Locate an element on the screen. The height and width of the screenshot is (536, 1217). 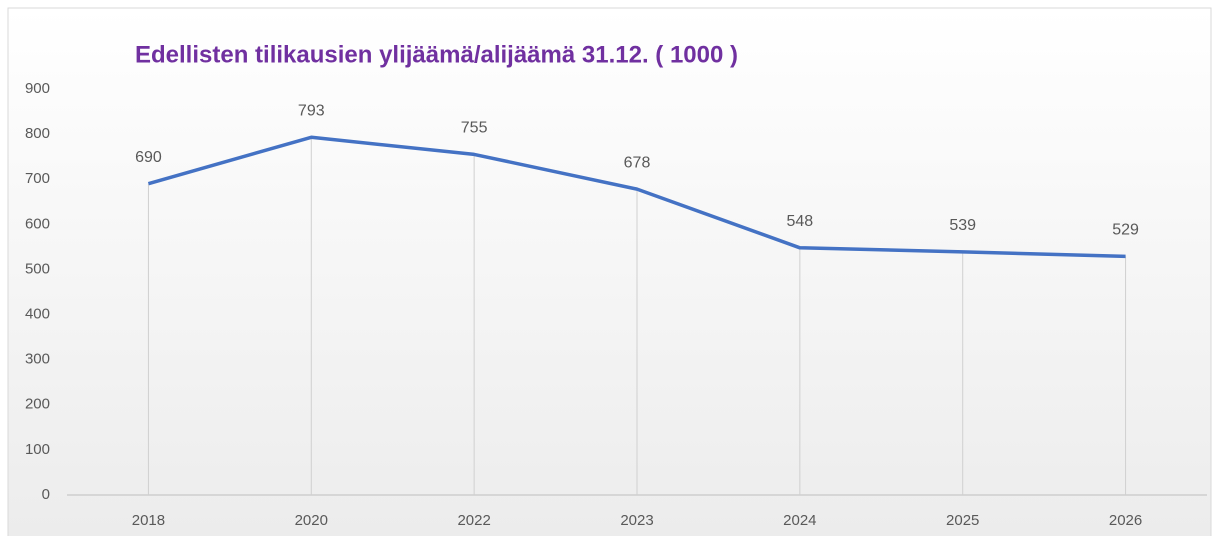
y-tick-label: 0 is located at coordinates (46, 494).